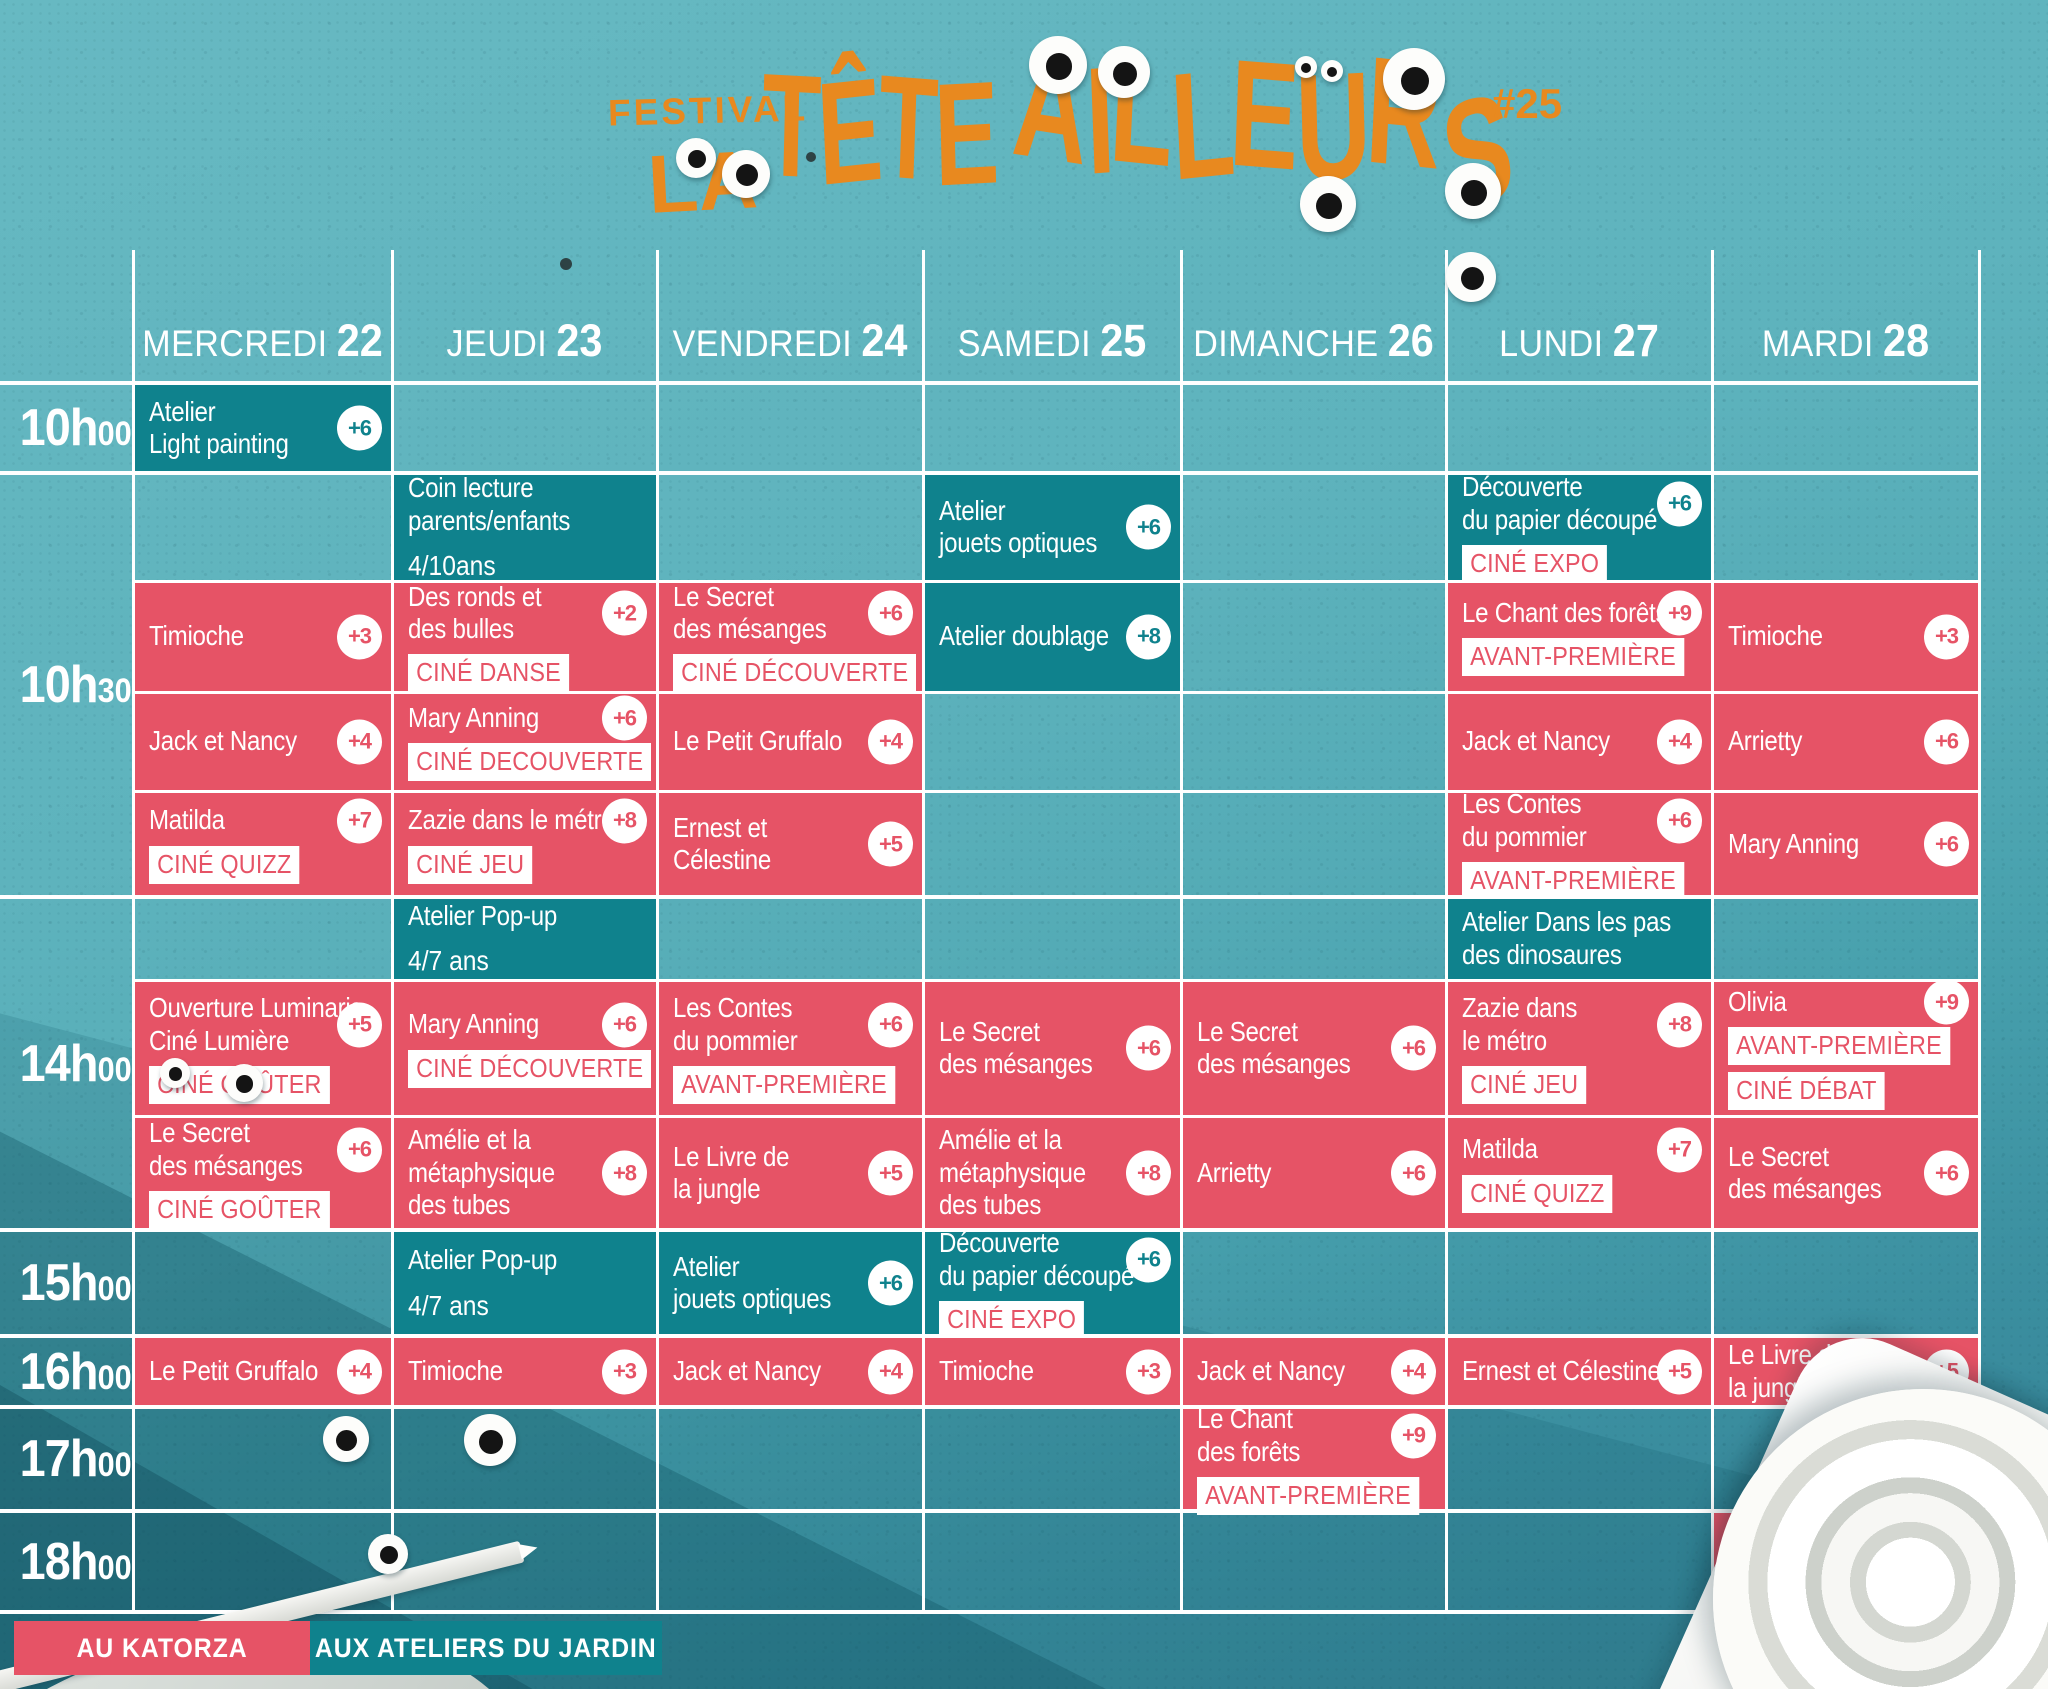  Describe the element at coordinates (708, 110) in the screenshot. I see `logo-festival: FESTIVAL` at that location.